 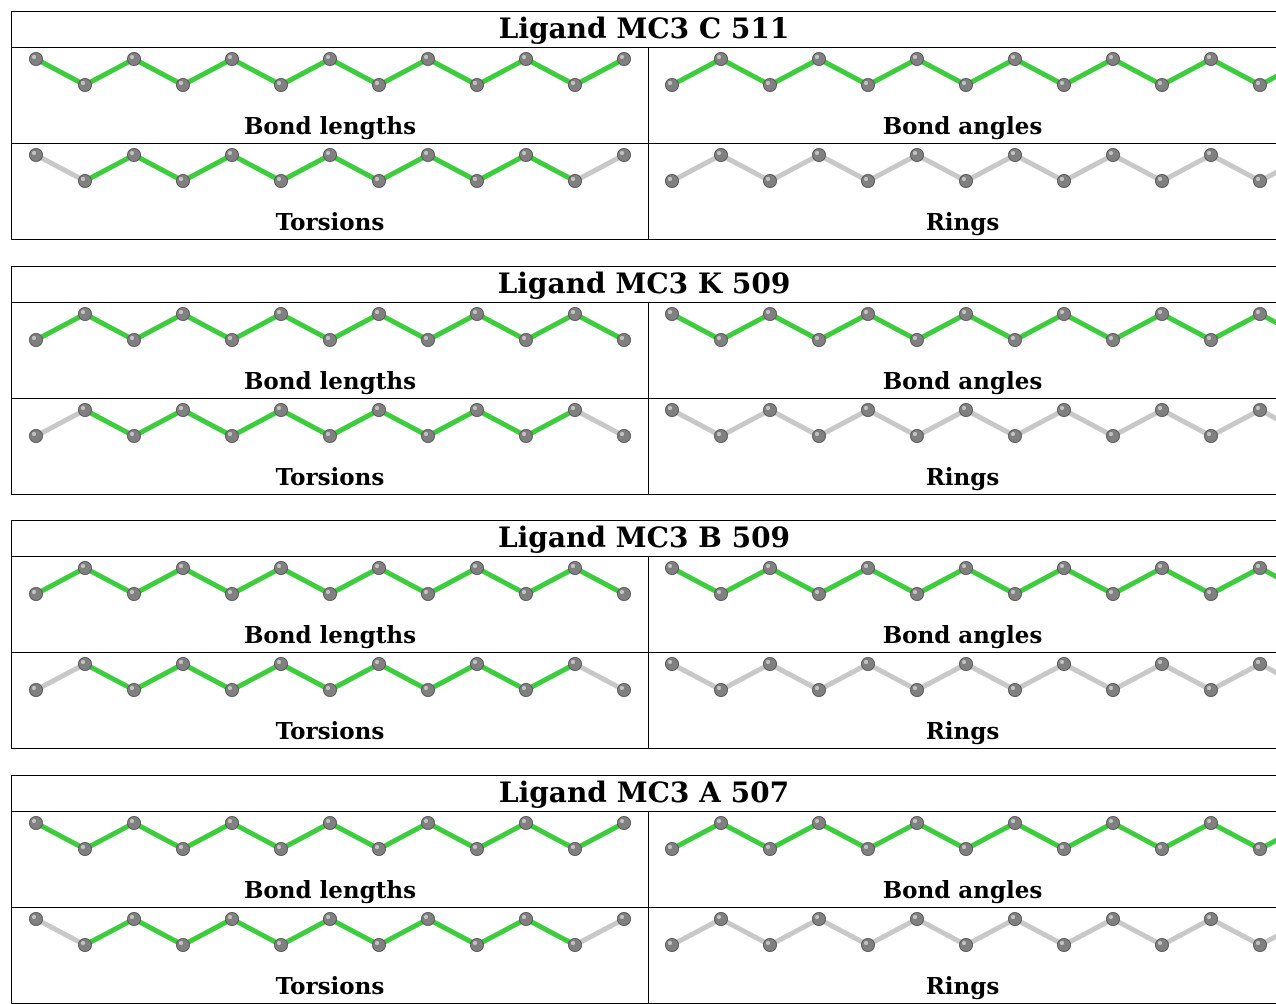 I want to click on molecule-rings, so click(x=970, y=677).